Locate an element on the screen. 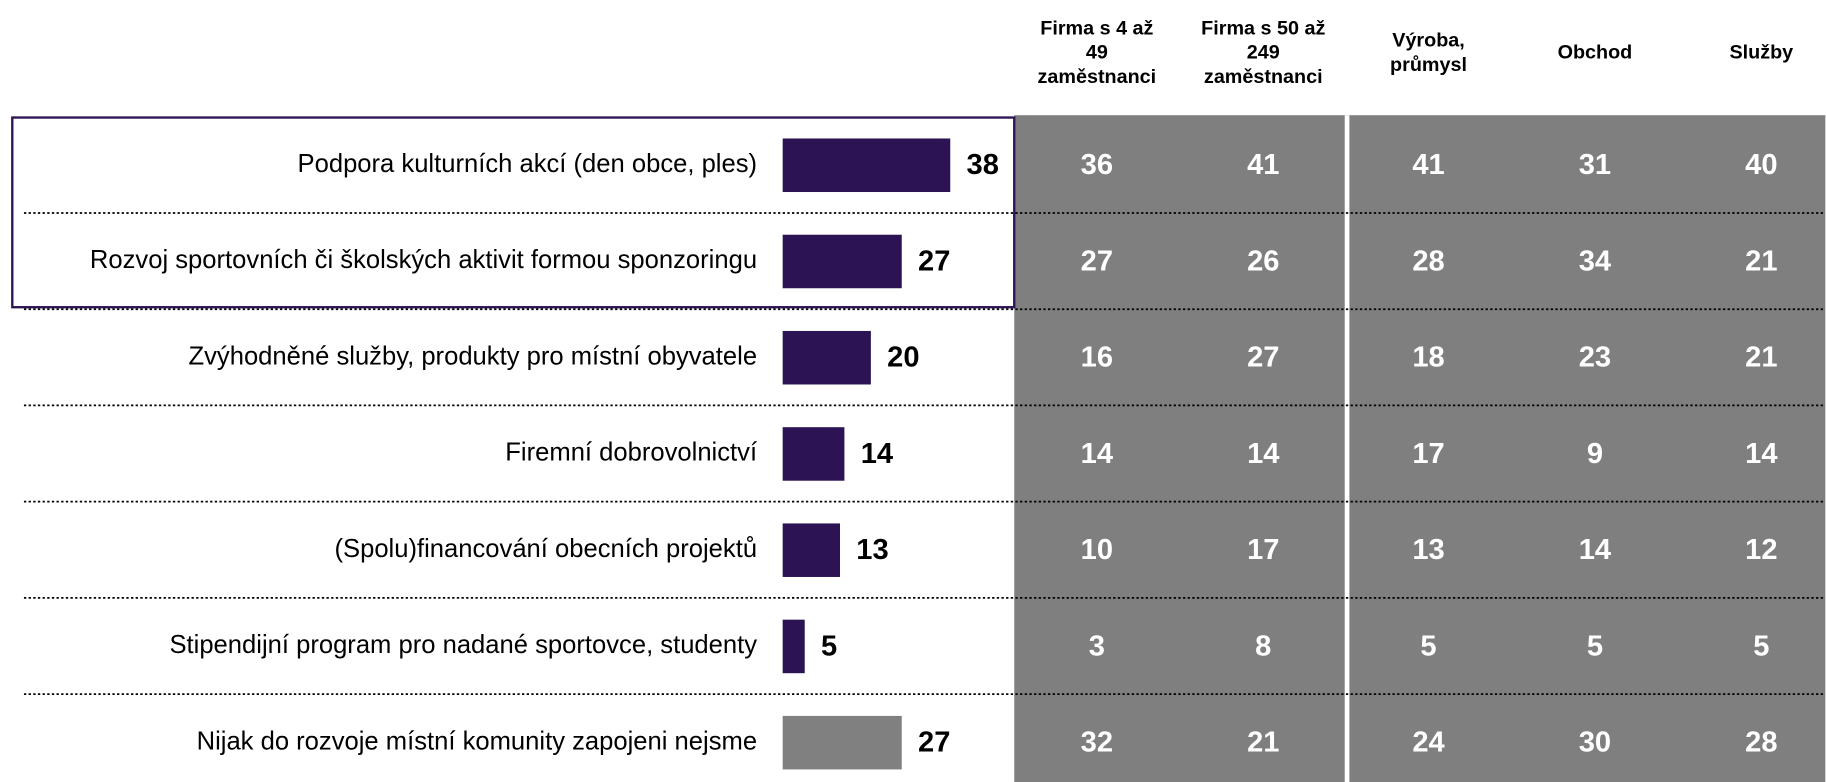 This screenshot has width=1826, height=782. table-cell: 32 is located at coordinates (1097, 743).